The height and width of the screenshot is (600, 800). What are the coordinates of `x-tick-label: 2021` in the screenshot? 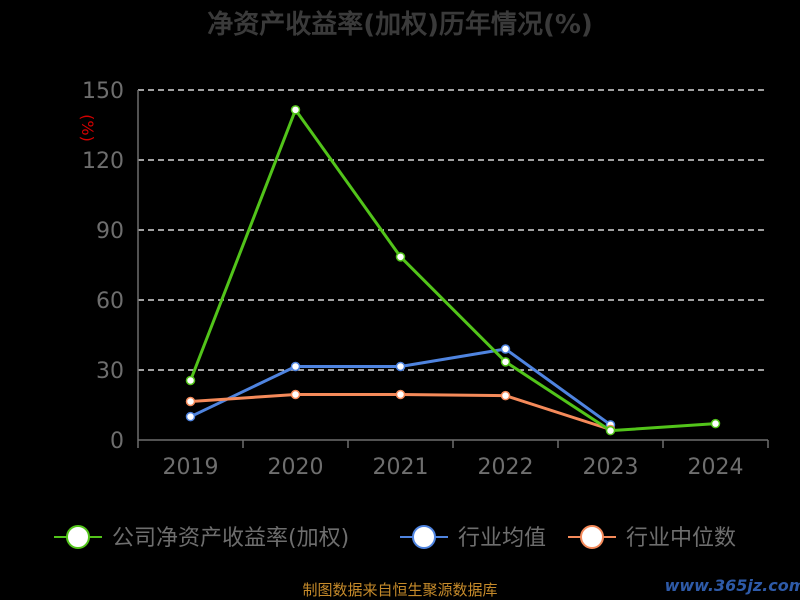 It's located at (401, 467).